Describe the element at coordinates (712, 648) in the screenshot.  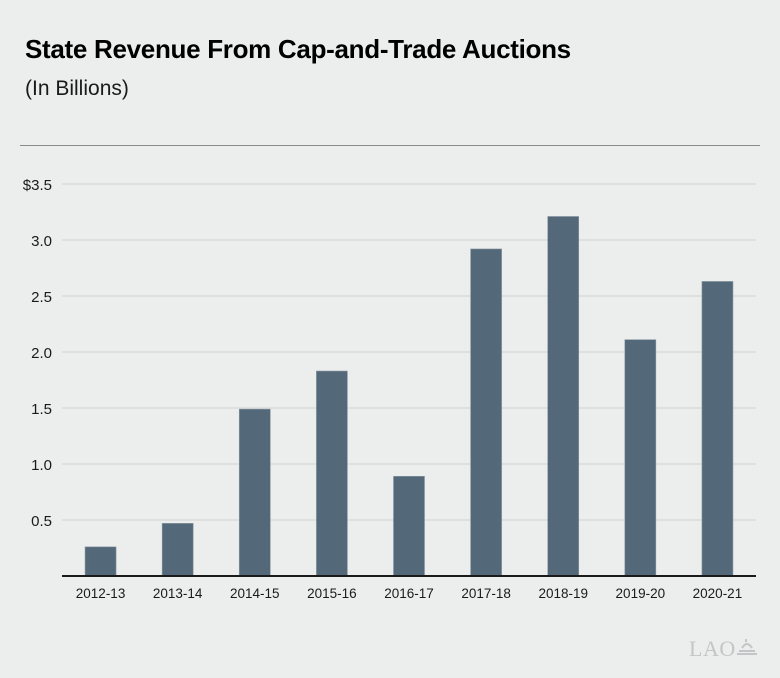
I see `logo-text: LAO` at that location.